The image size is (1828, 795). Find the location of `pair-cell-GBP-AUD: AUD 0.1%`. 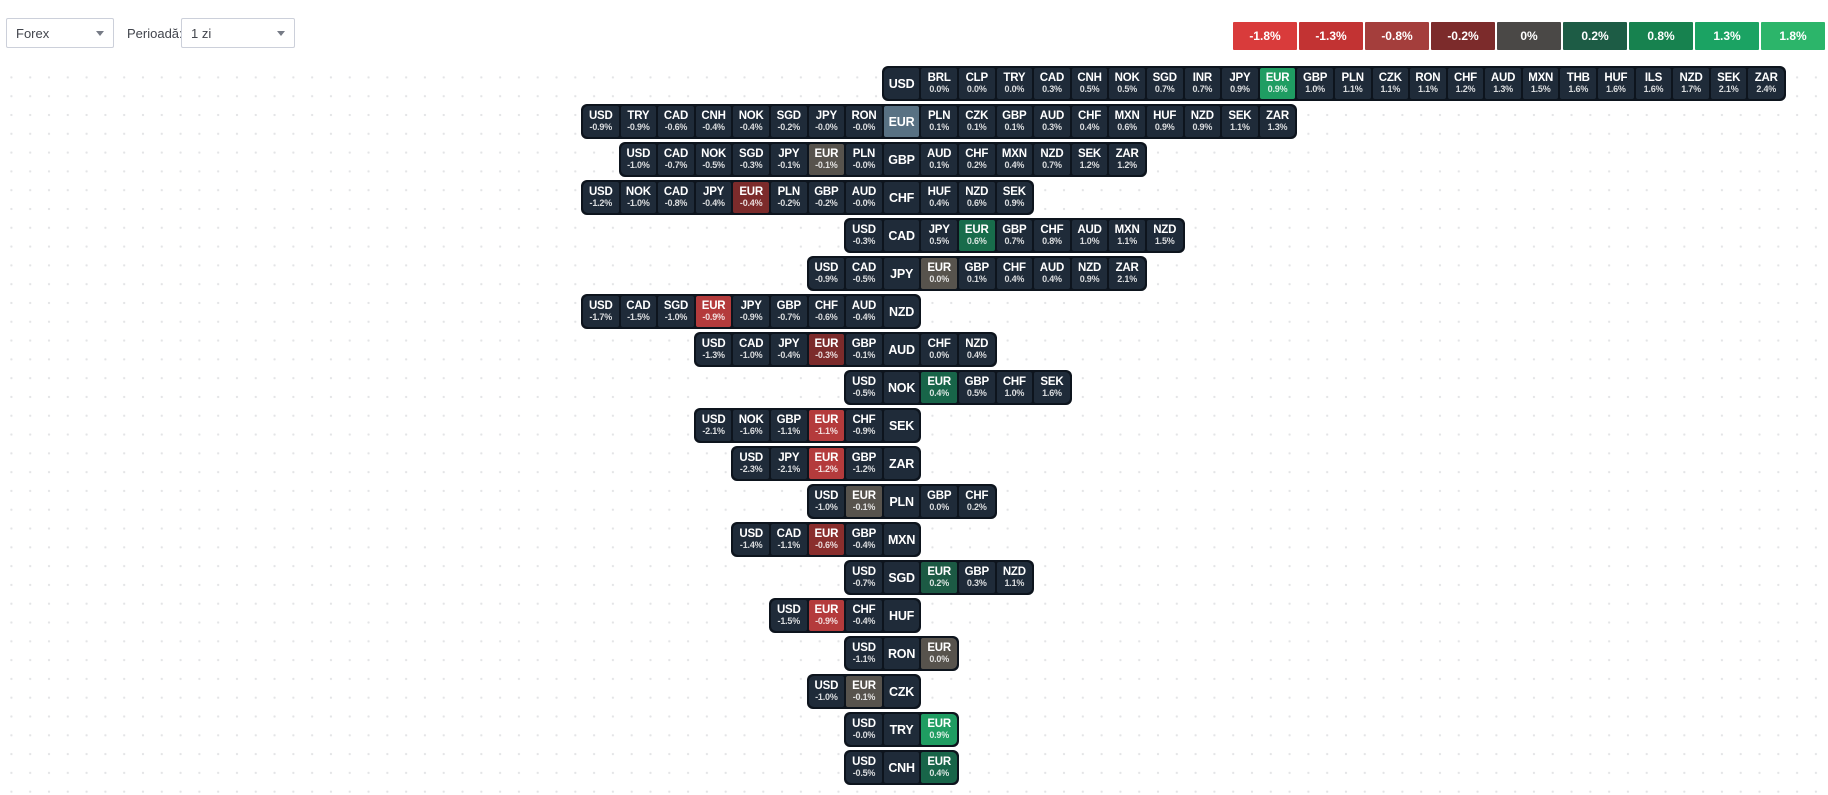

pair-cell-GBP-AUD: AUD 0.1% is located at coordinates (939, 159).